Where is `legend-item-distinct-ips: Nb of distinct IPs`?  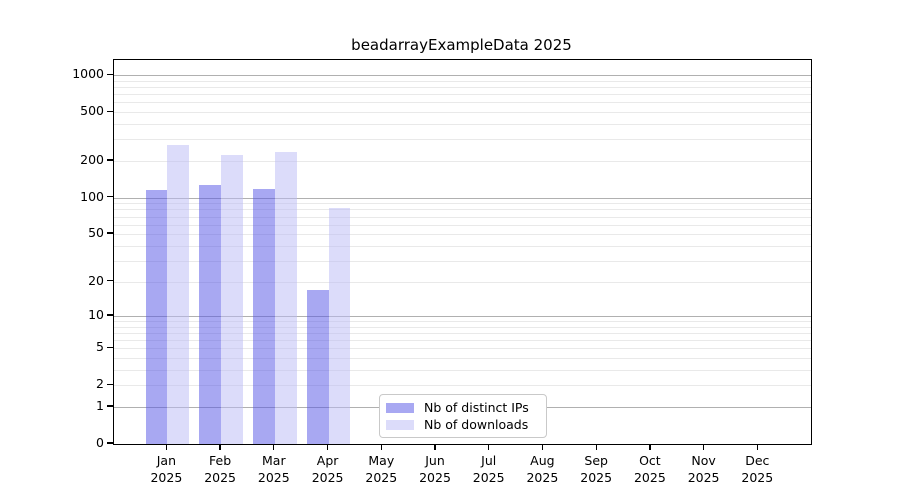 legend-item-distinct-ips: Nb of distinct IPs is located at coordinates (463, 407).